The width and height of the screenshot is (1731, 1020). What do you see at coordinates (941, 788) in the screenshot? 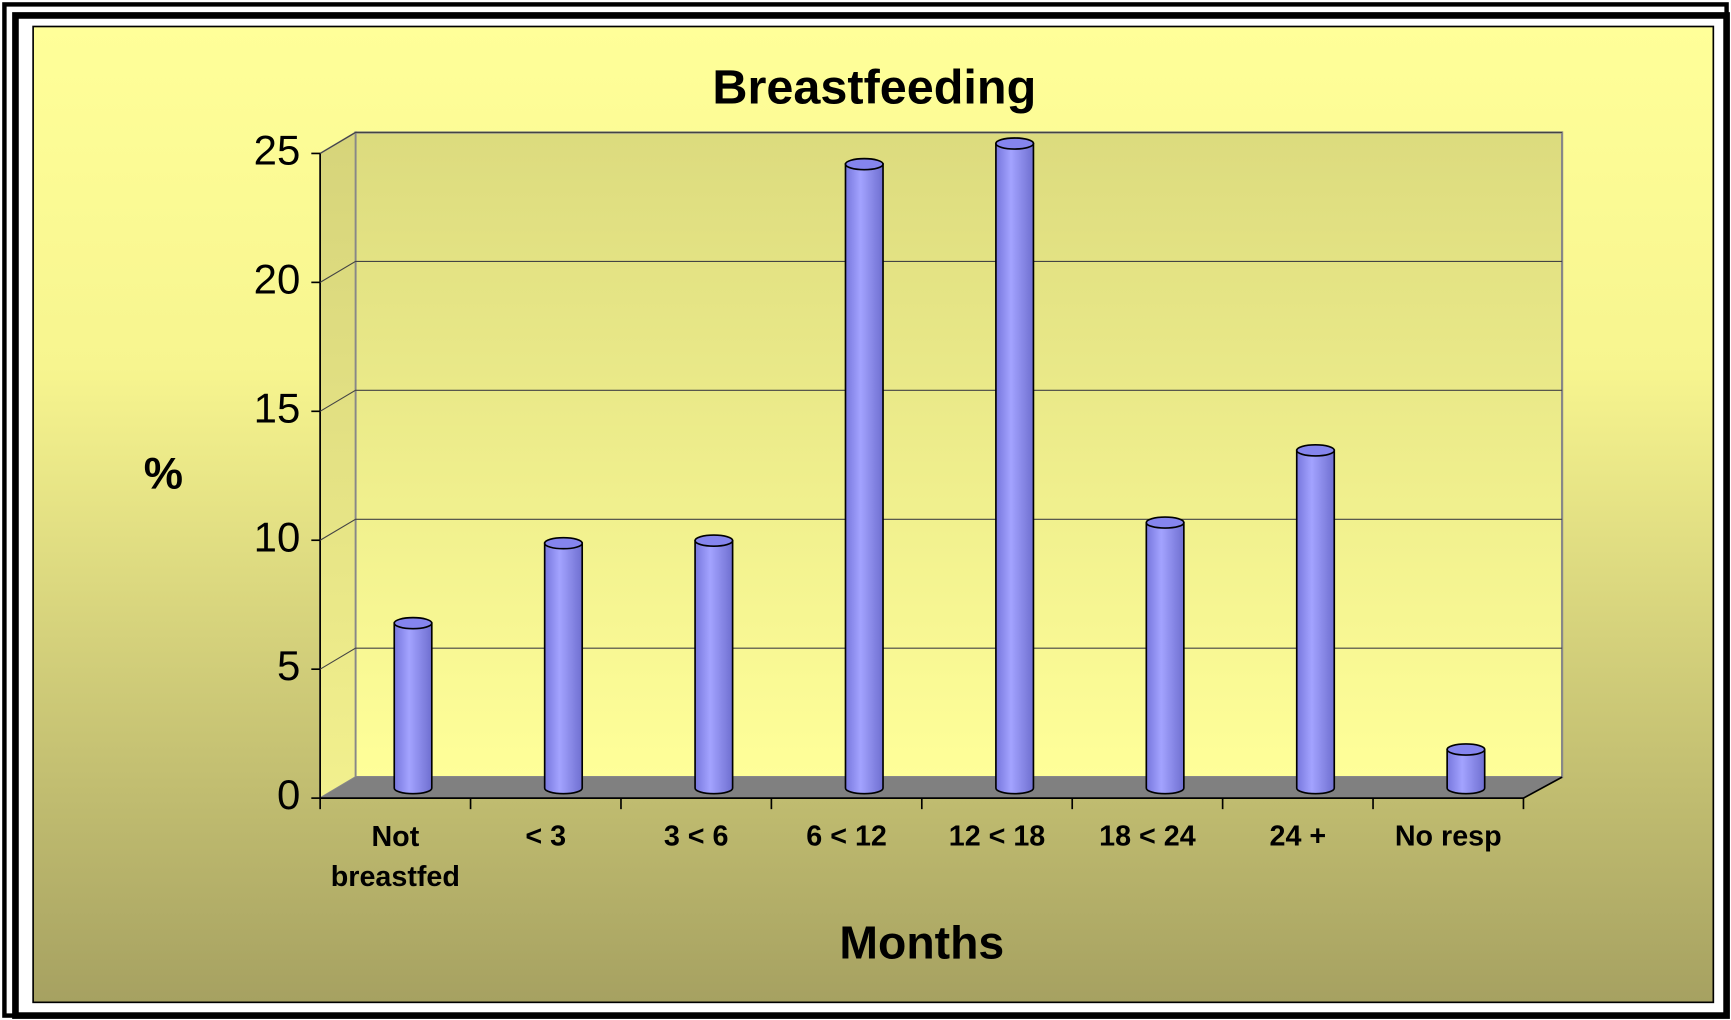
I see `floor` at bounding box center [941, 788].